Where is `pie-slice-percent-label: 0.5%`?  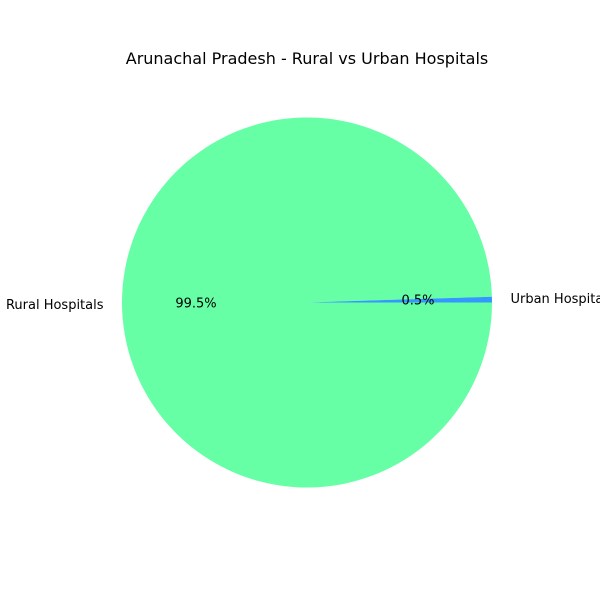
pie-slice-percent-label: 0.5% is located at coordinates (417, 300).